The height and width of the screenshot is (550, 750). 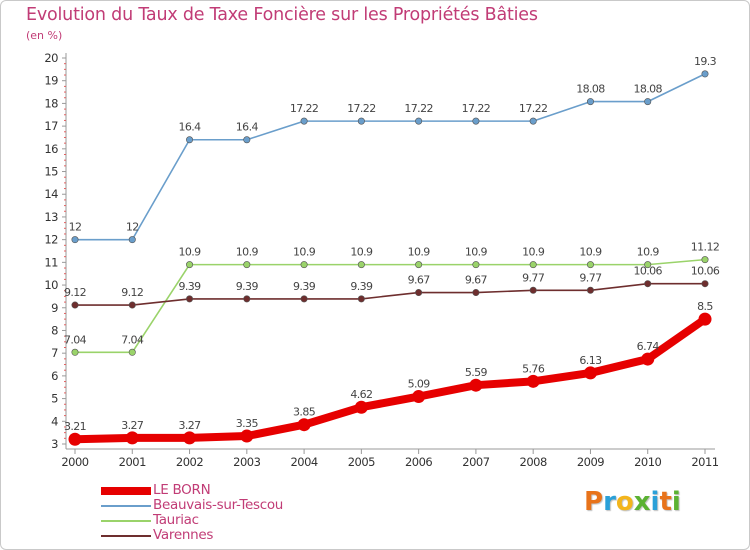 I want to click on logo-letter: r, so click(x=609, y=502).